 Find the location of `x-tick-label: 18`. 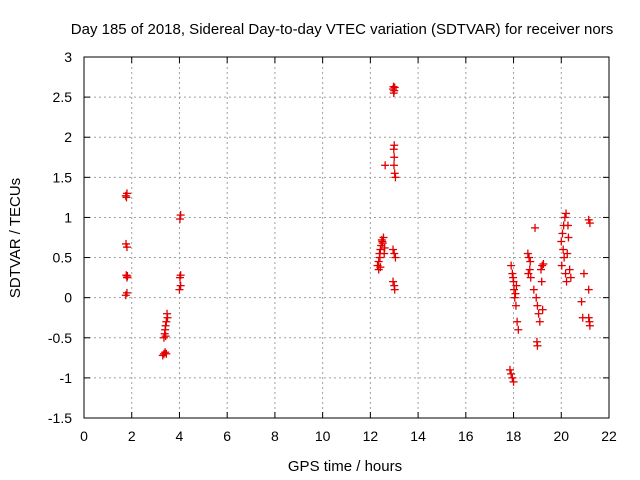

x-tick-label: 18 is located at coordinates (514, 436).